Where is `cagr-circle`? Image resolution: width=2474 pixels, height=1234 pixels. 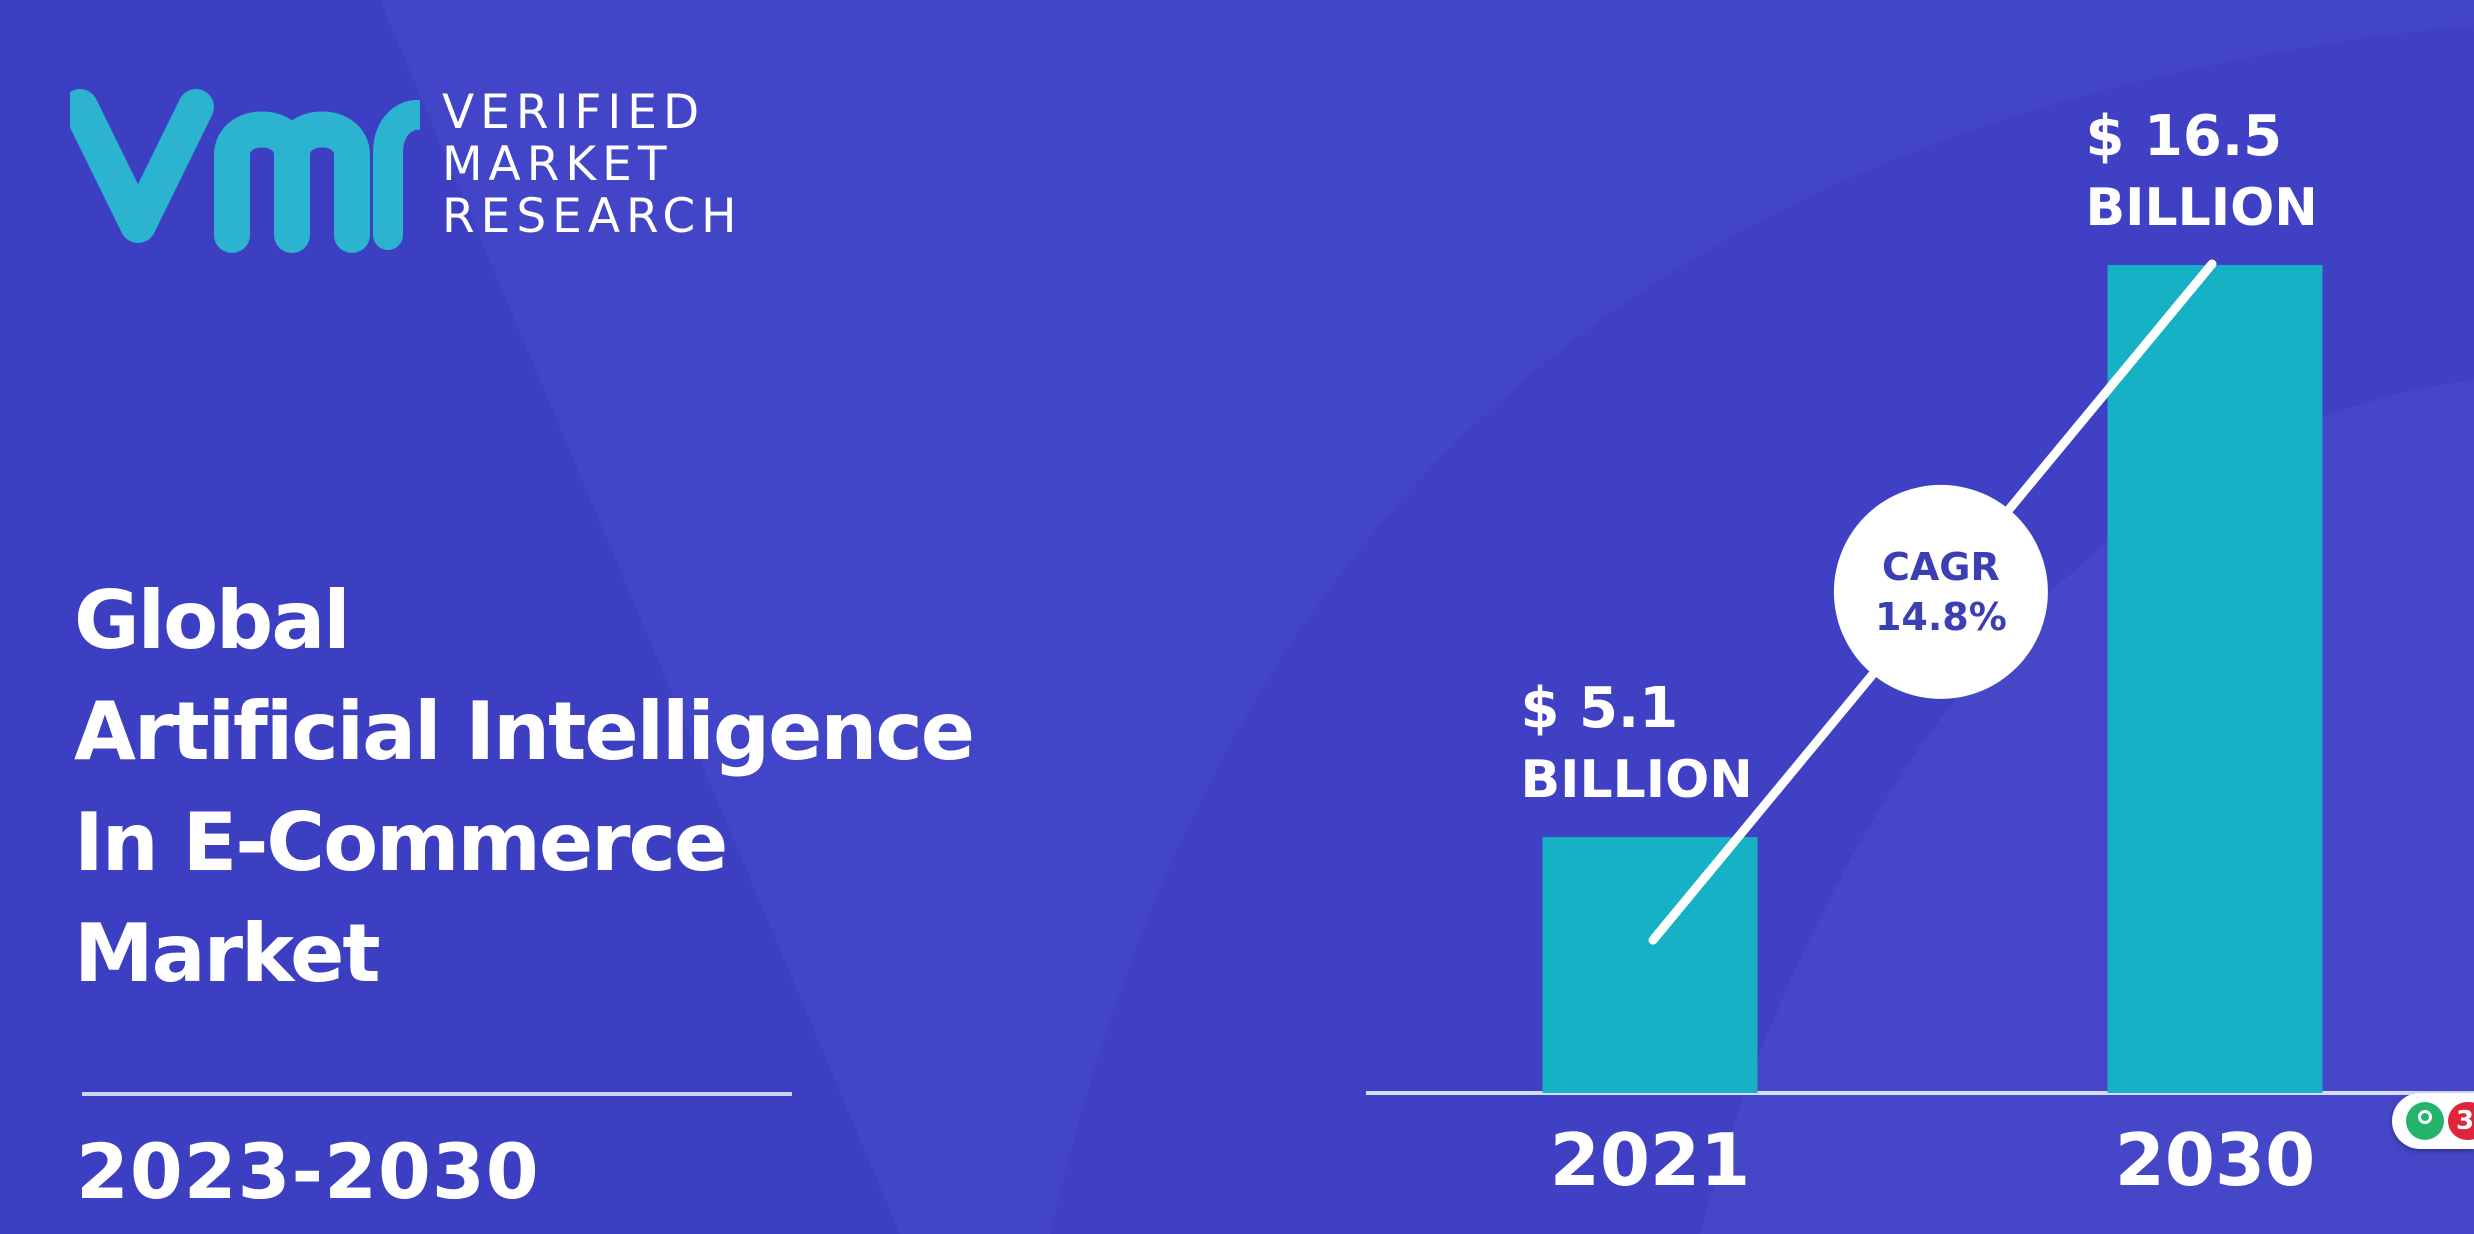
cagr-circle is located at coordinates (1940, 591).